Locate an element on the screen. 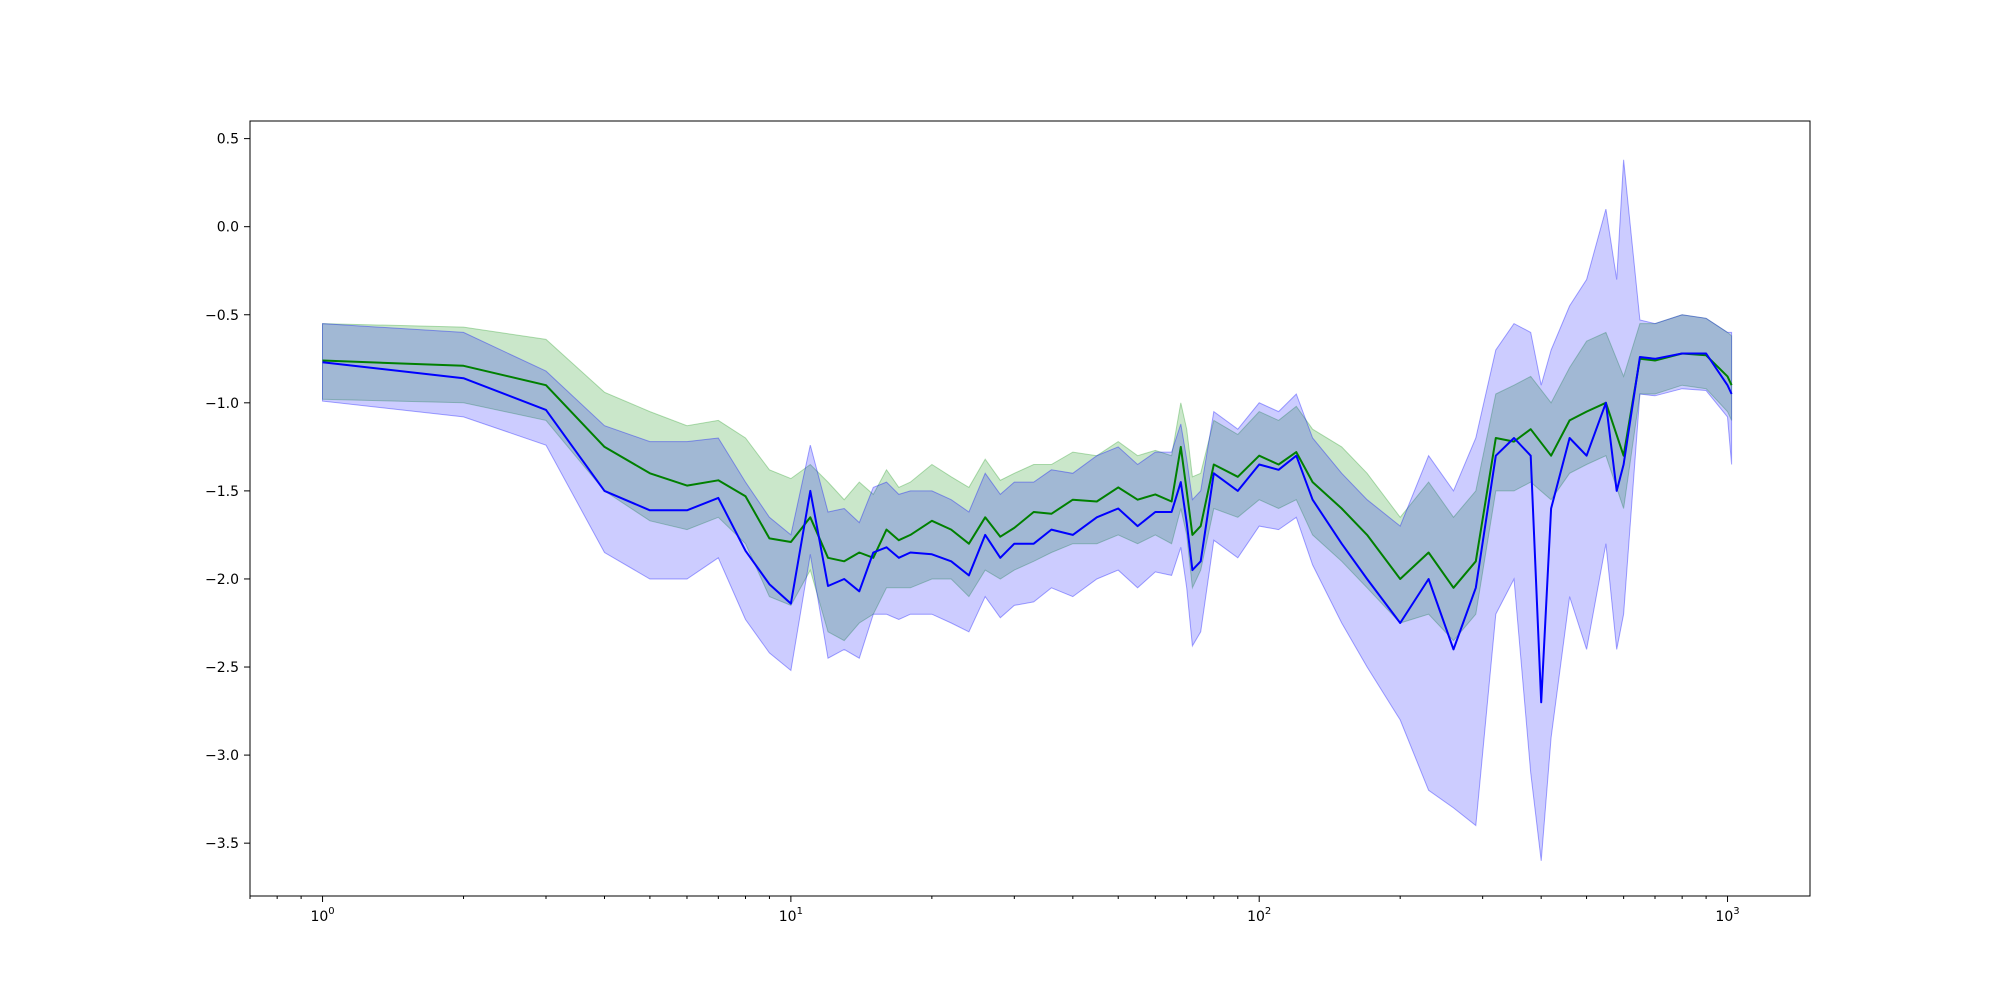 This screenshot has width=2000, height=1000. y-tick-label: −0.5 is located at coordinates (222, 316).